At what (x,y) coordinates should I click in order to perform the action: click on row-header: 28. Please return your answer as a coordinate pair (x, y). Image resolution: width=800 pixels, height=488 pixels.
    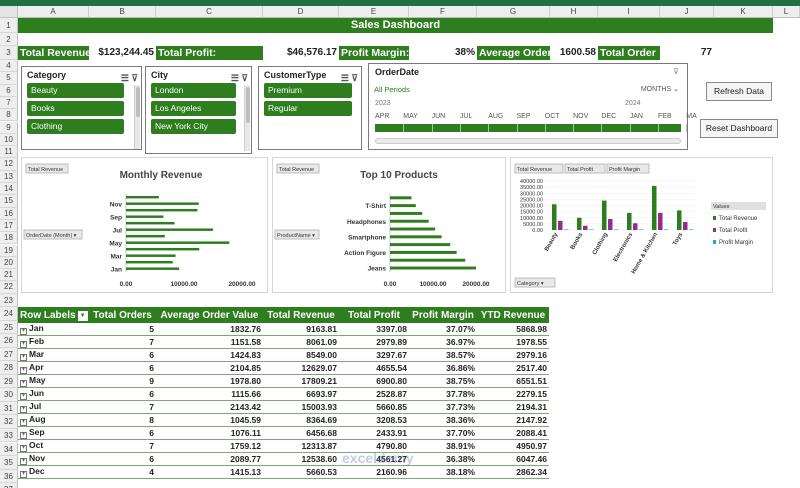
    Looking at the image, I should click on (9, 368).